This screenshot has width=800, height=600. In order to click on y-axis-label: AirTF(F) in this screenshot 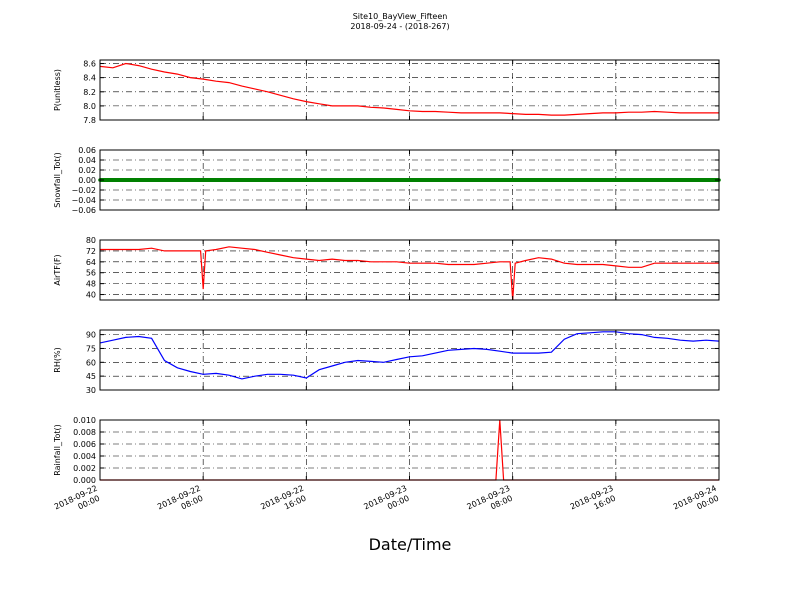, I will do `click(57, 269)`.